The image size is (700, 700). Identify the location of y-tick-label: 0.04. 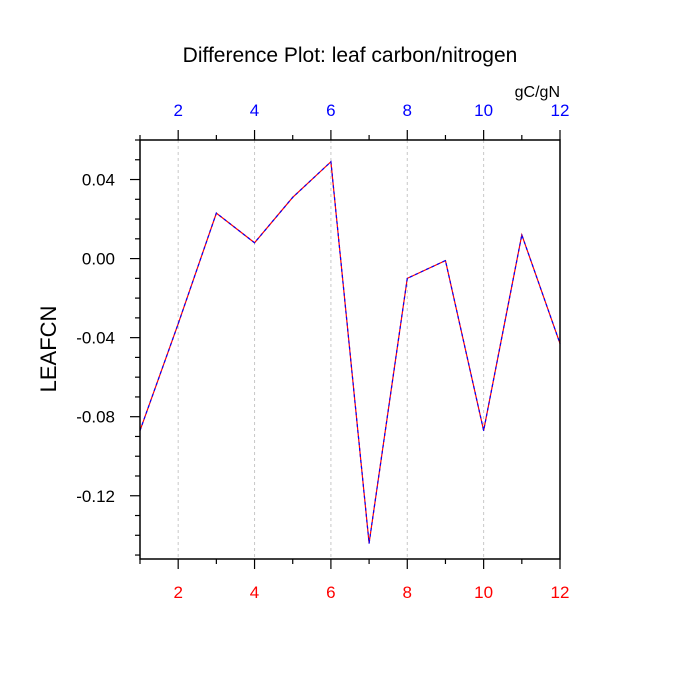
(98, 180).